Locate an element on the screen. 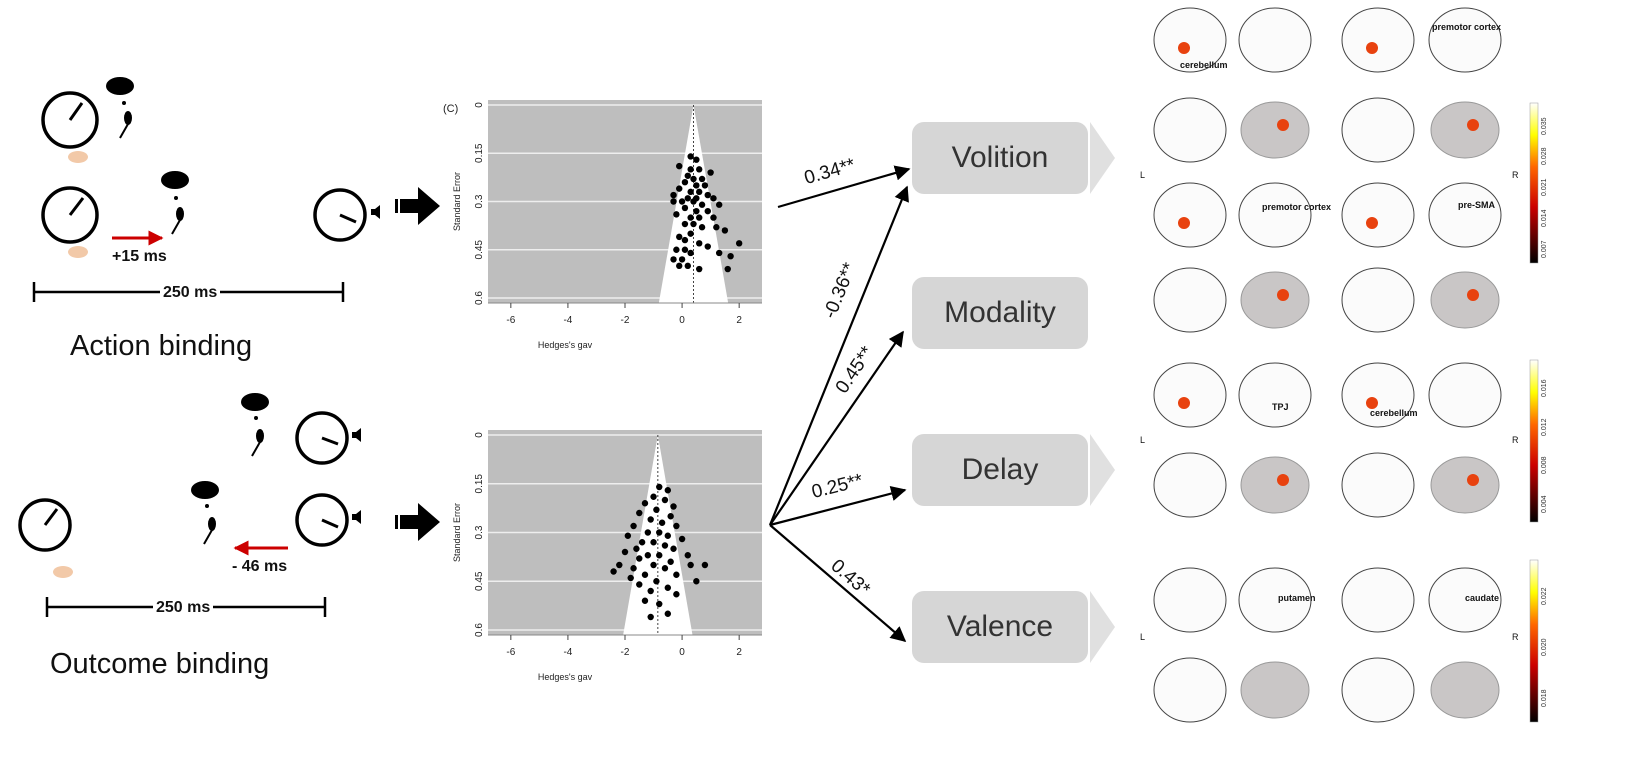 This screenshot has width=1643, height=782. block-arrow-icon is located at coordinates (417, 364).